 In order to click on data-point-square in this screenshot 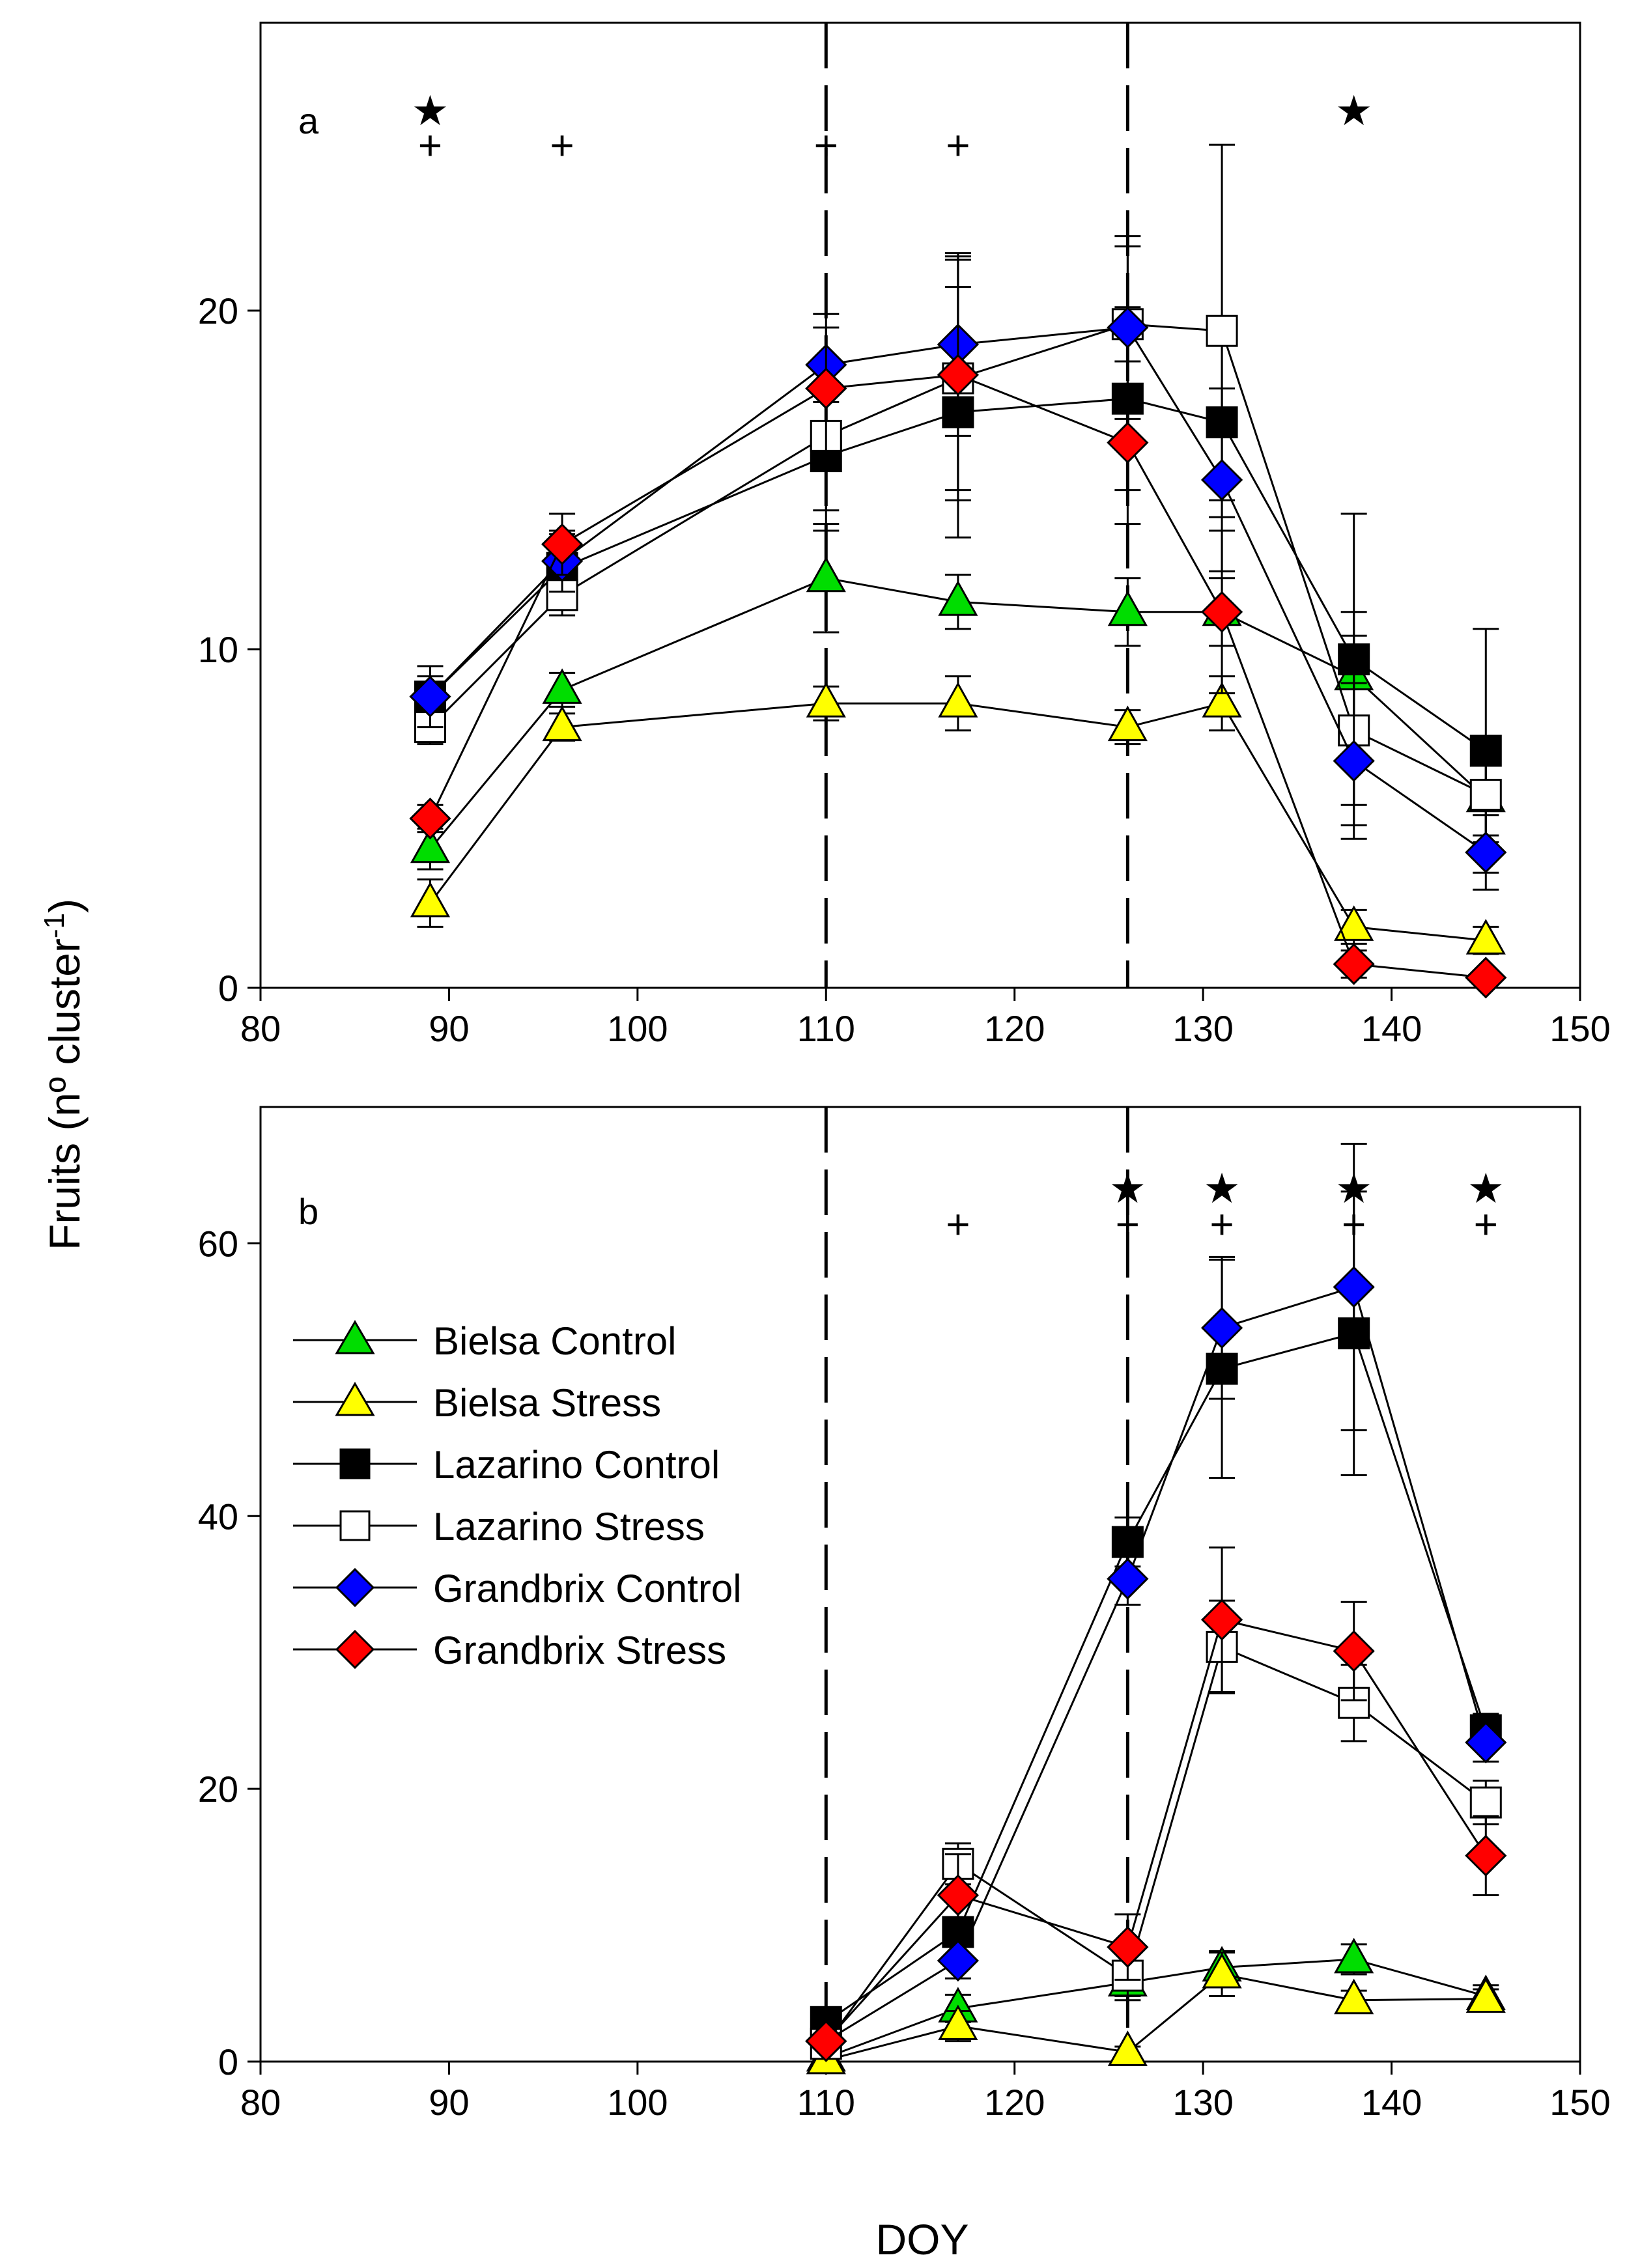, I will do `click(1354, 1703)`.